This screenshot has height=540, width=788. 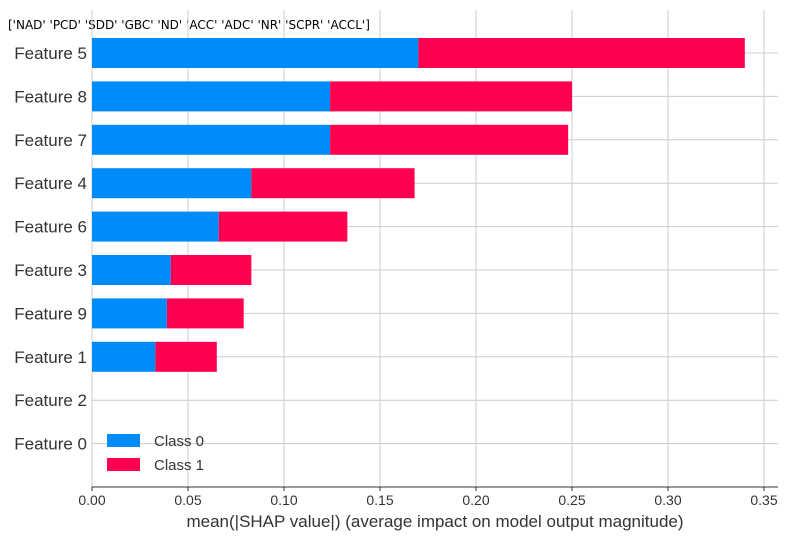 I want to click on category-label: Feature 7, so click(x=50, y=140).